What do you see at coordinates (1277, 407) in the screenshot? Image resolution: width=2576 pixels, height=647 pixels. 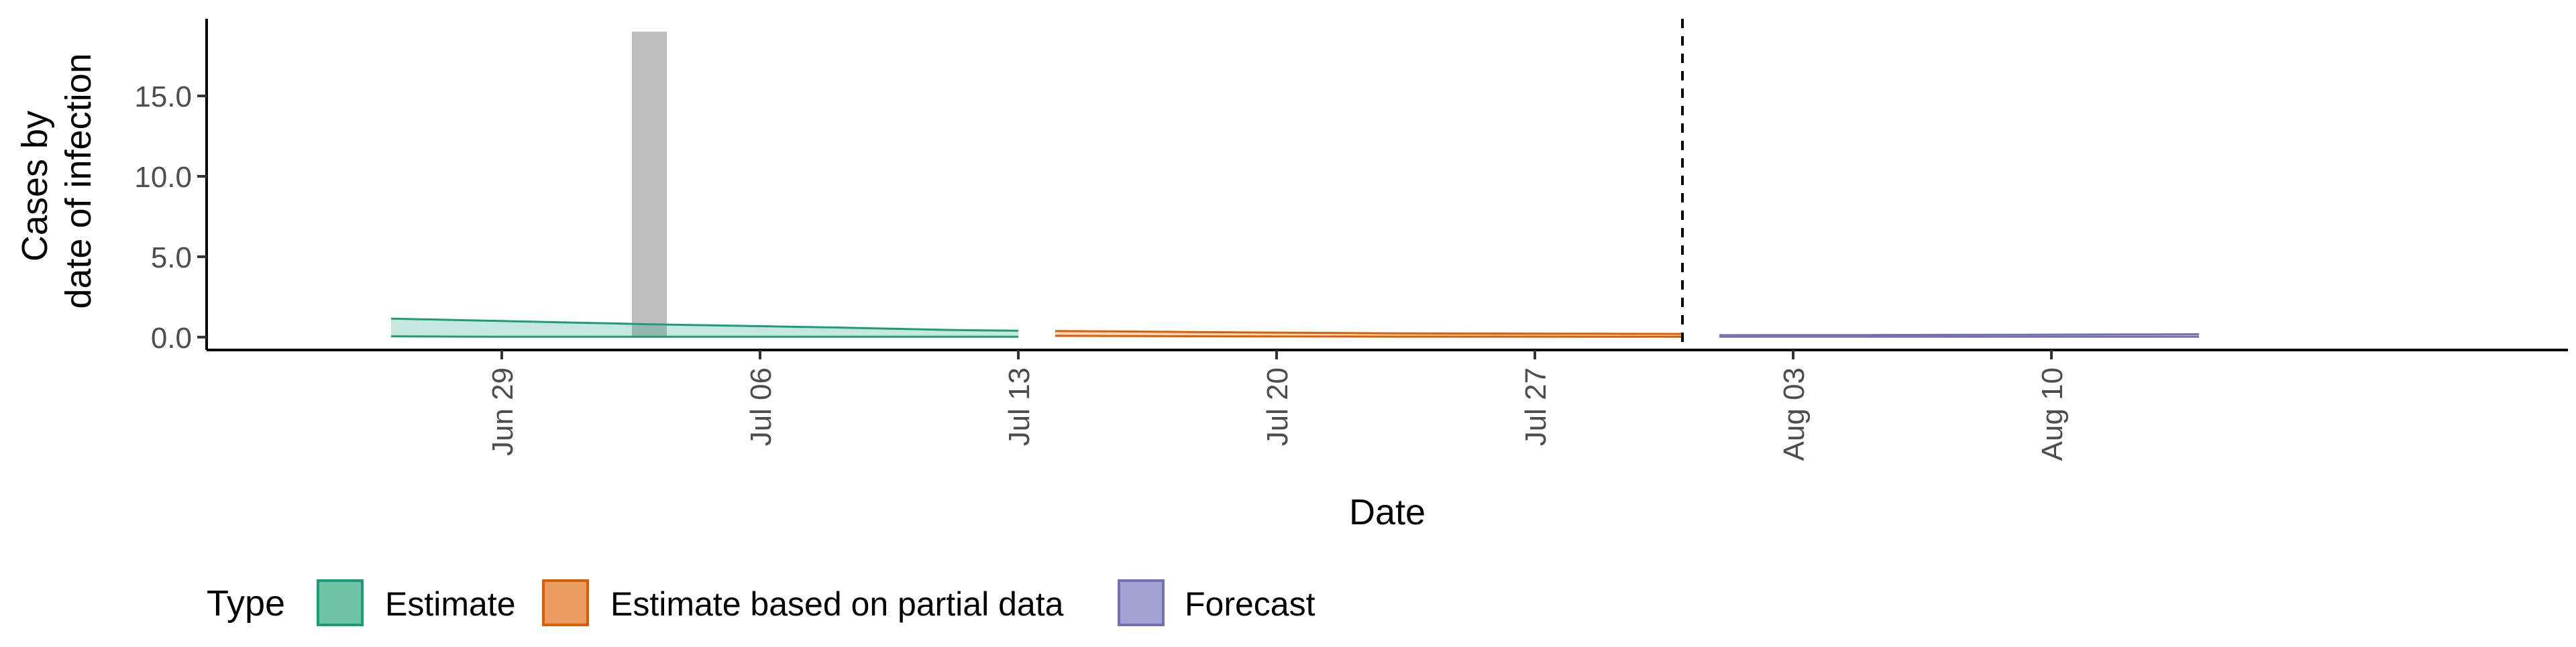 I see `x-tick-label-3: Jul 20` at bounding box center [1277, 407].